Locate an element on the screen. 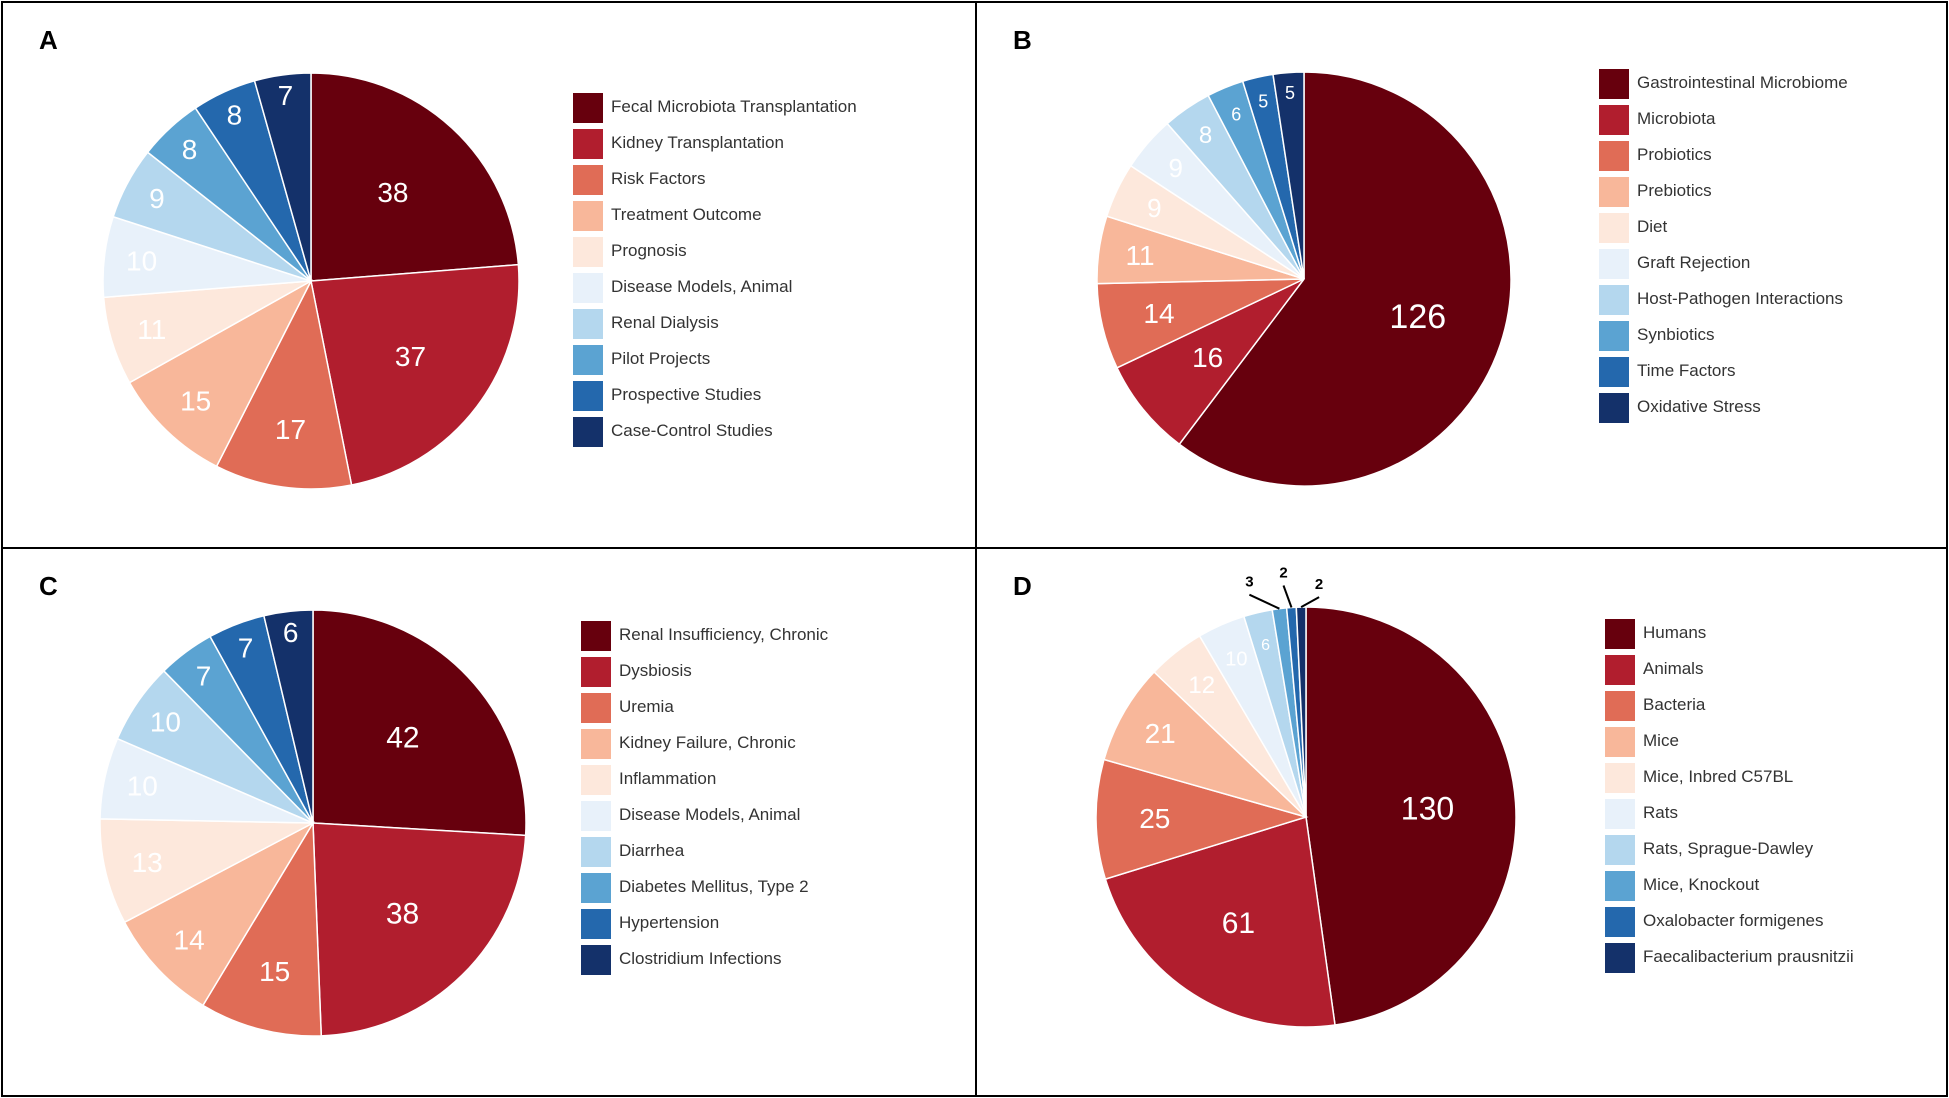  legend-label: Hypertension is located at coordinates (669, 922).